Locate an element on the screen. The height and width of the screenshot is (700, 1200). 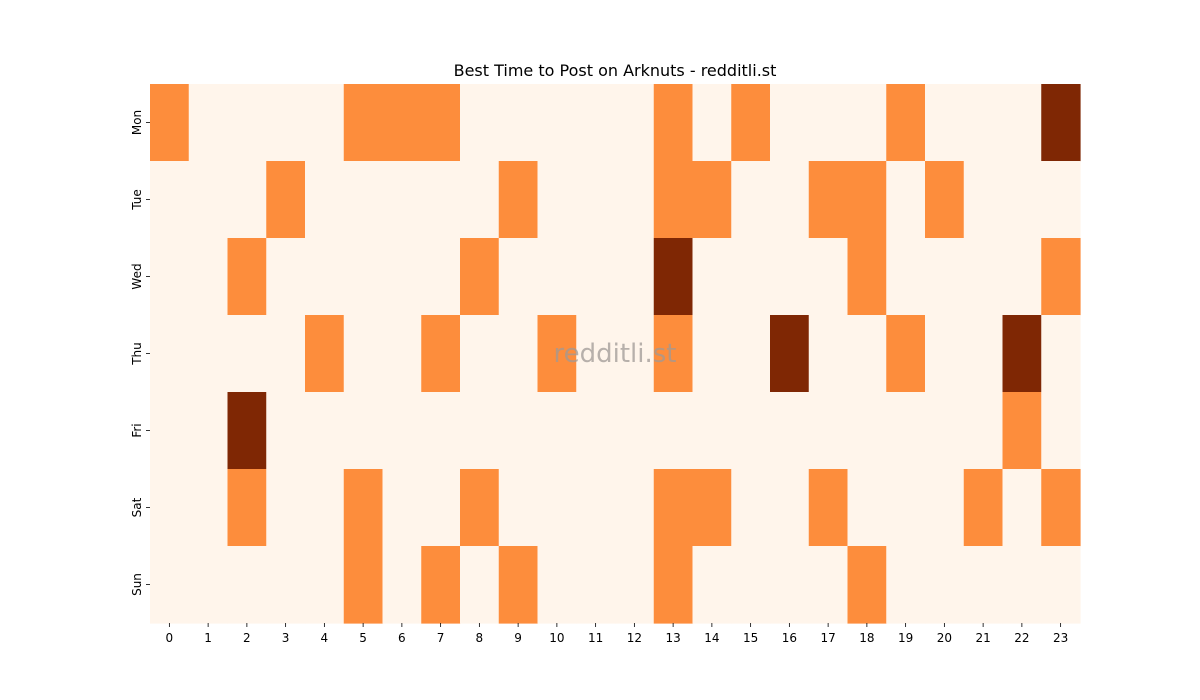
x-tick-label: 9 is located at coordinates (518, 638).